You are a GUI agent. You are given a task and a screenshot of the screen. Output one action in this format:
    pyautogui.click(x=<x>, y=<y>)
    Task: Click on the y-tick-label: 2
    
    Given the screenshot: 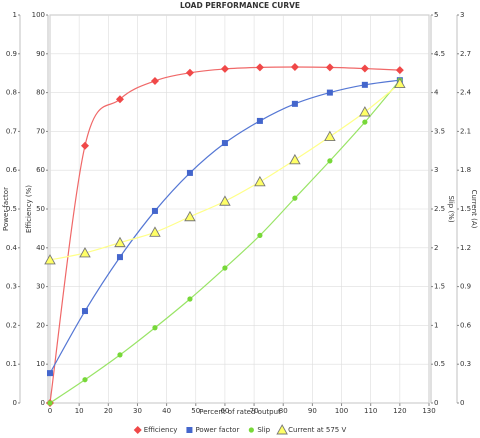 What is the action you would take?
    pyautogui.click(x=436, y=248)
    